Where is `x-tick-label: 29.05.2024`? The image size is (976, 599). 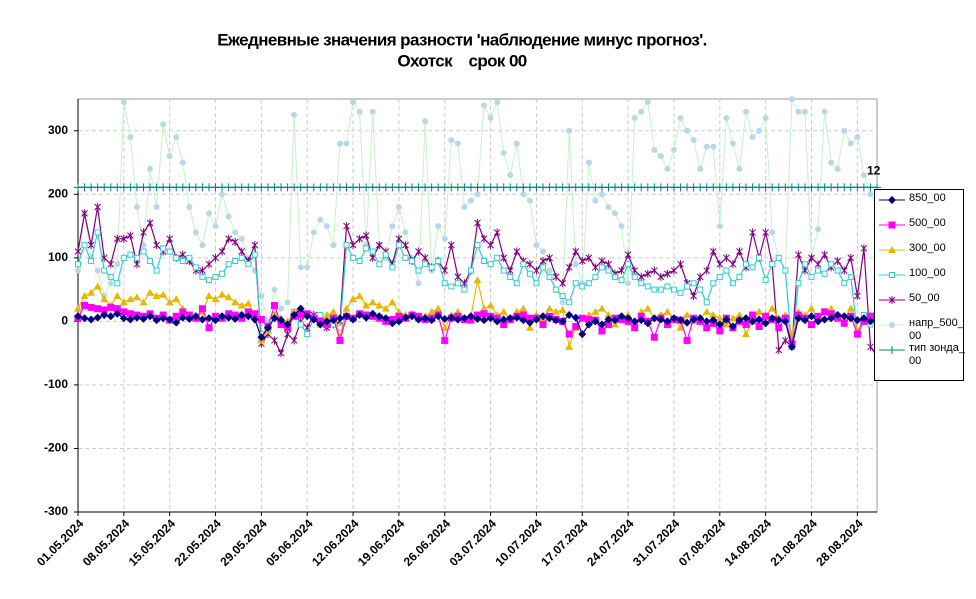 x-tick-label: 29.05.2024 is located at coordinates (243, 542).